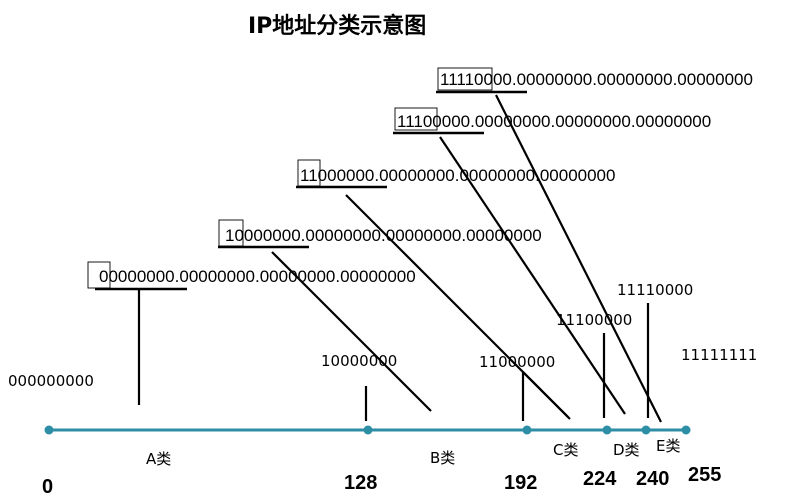  What do you see at coordinates (337, 26) in the screenshot?
I see `diagram-title: IP地址分类示意图` at bounding box center [337, 26].